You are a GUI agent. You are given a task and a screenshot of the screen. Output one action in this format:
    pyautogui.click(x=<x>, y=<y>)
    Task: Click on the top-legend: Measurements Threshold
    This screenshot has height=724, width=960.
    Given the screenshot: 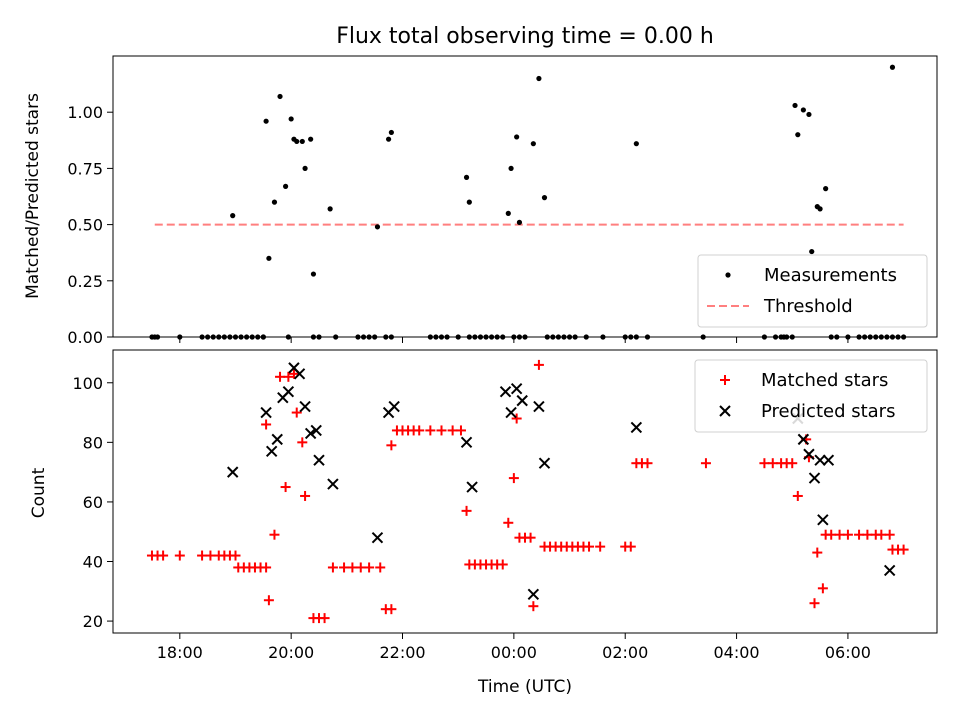 What is the action you would take?
    pyautogui.click(x=812, y=291)
    